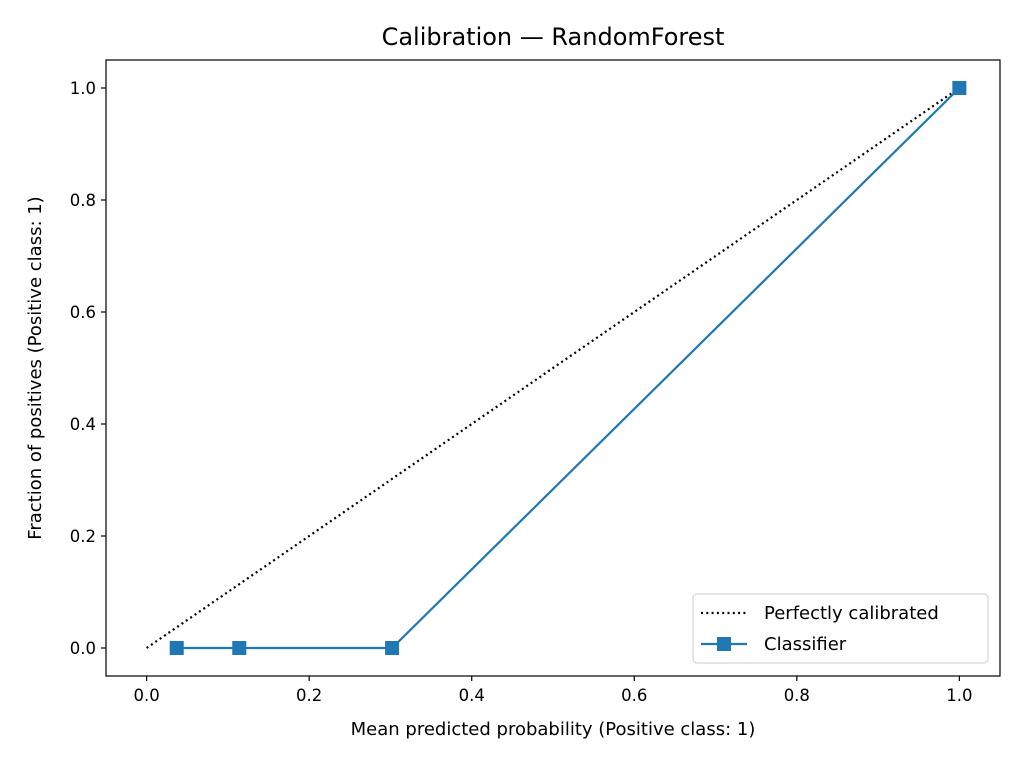  I want to click on legend-label-perfectly-calibrated: Perfectly calibrated, so click(851, 613).